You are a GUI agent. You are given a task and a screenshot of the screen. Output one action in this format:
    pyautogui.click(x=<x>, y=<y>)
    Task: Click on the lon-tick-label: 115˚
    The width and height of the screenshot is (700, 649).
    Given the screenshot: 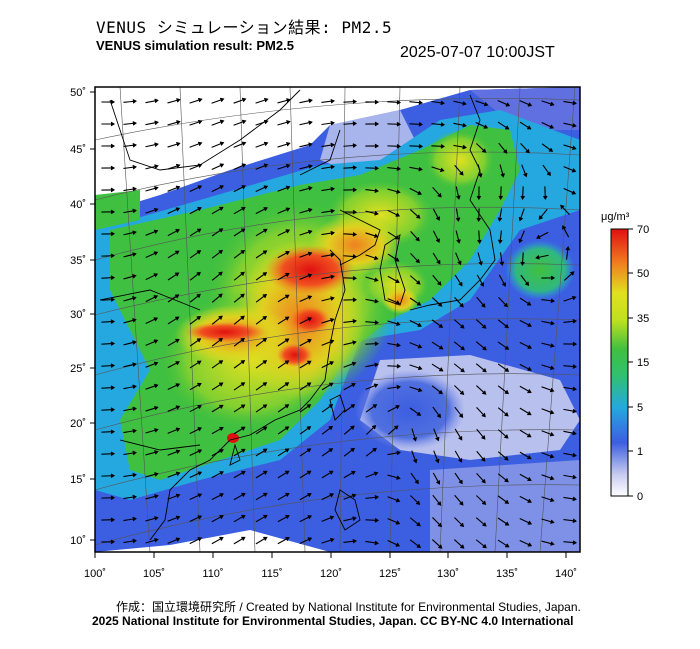 What is the action you would take?
    pyautogui.click(x=271, y=574)
    